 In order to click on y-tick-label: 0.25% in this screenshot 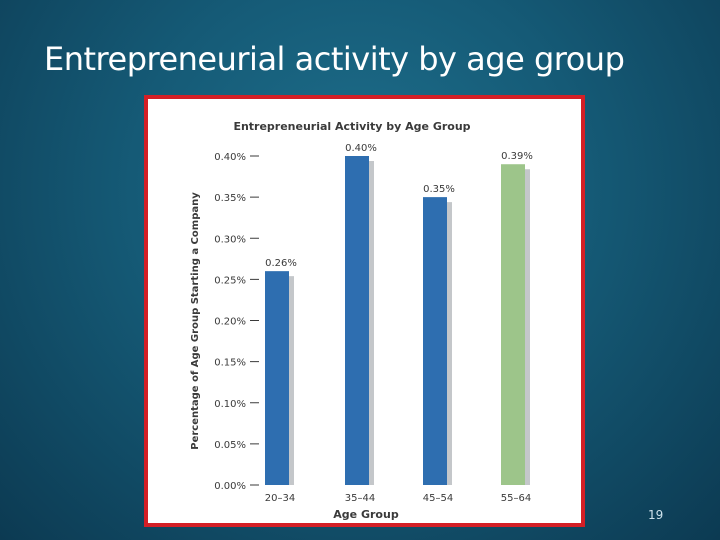, I will do `click(230, 280)`.